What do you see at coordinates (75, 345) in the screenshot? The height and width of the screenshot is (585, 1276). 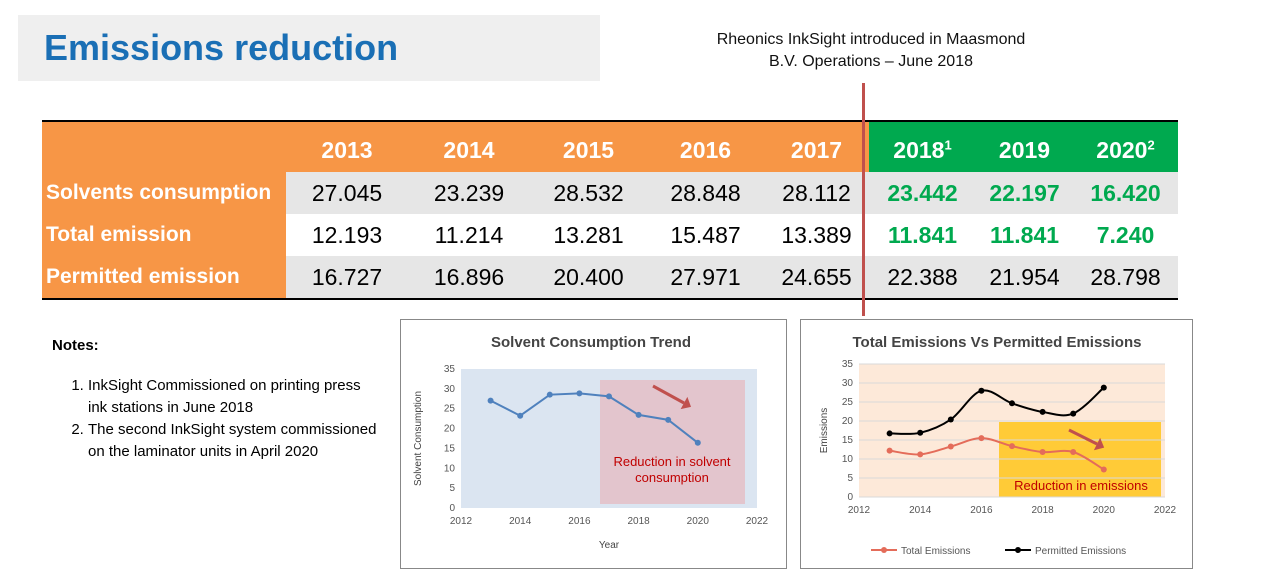 I see `notes-heading: Notes:` at bounding box center [75, 345].